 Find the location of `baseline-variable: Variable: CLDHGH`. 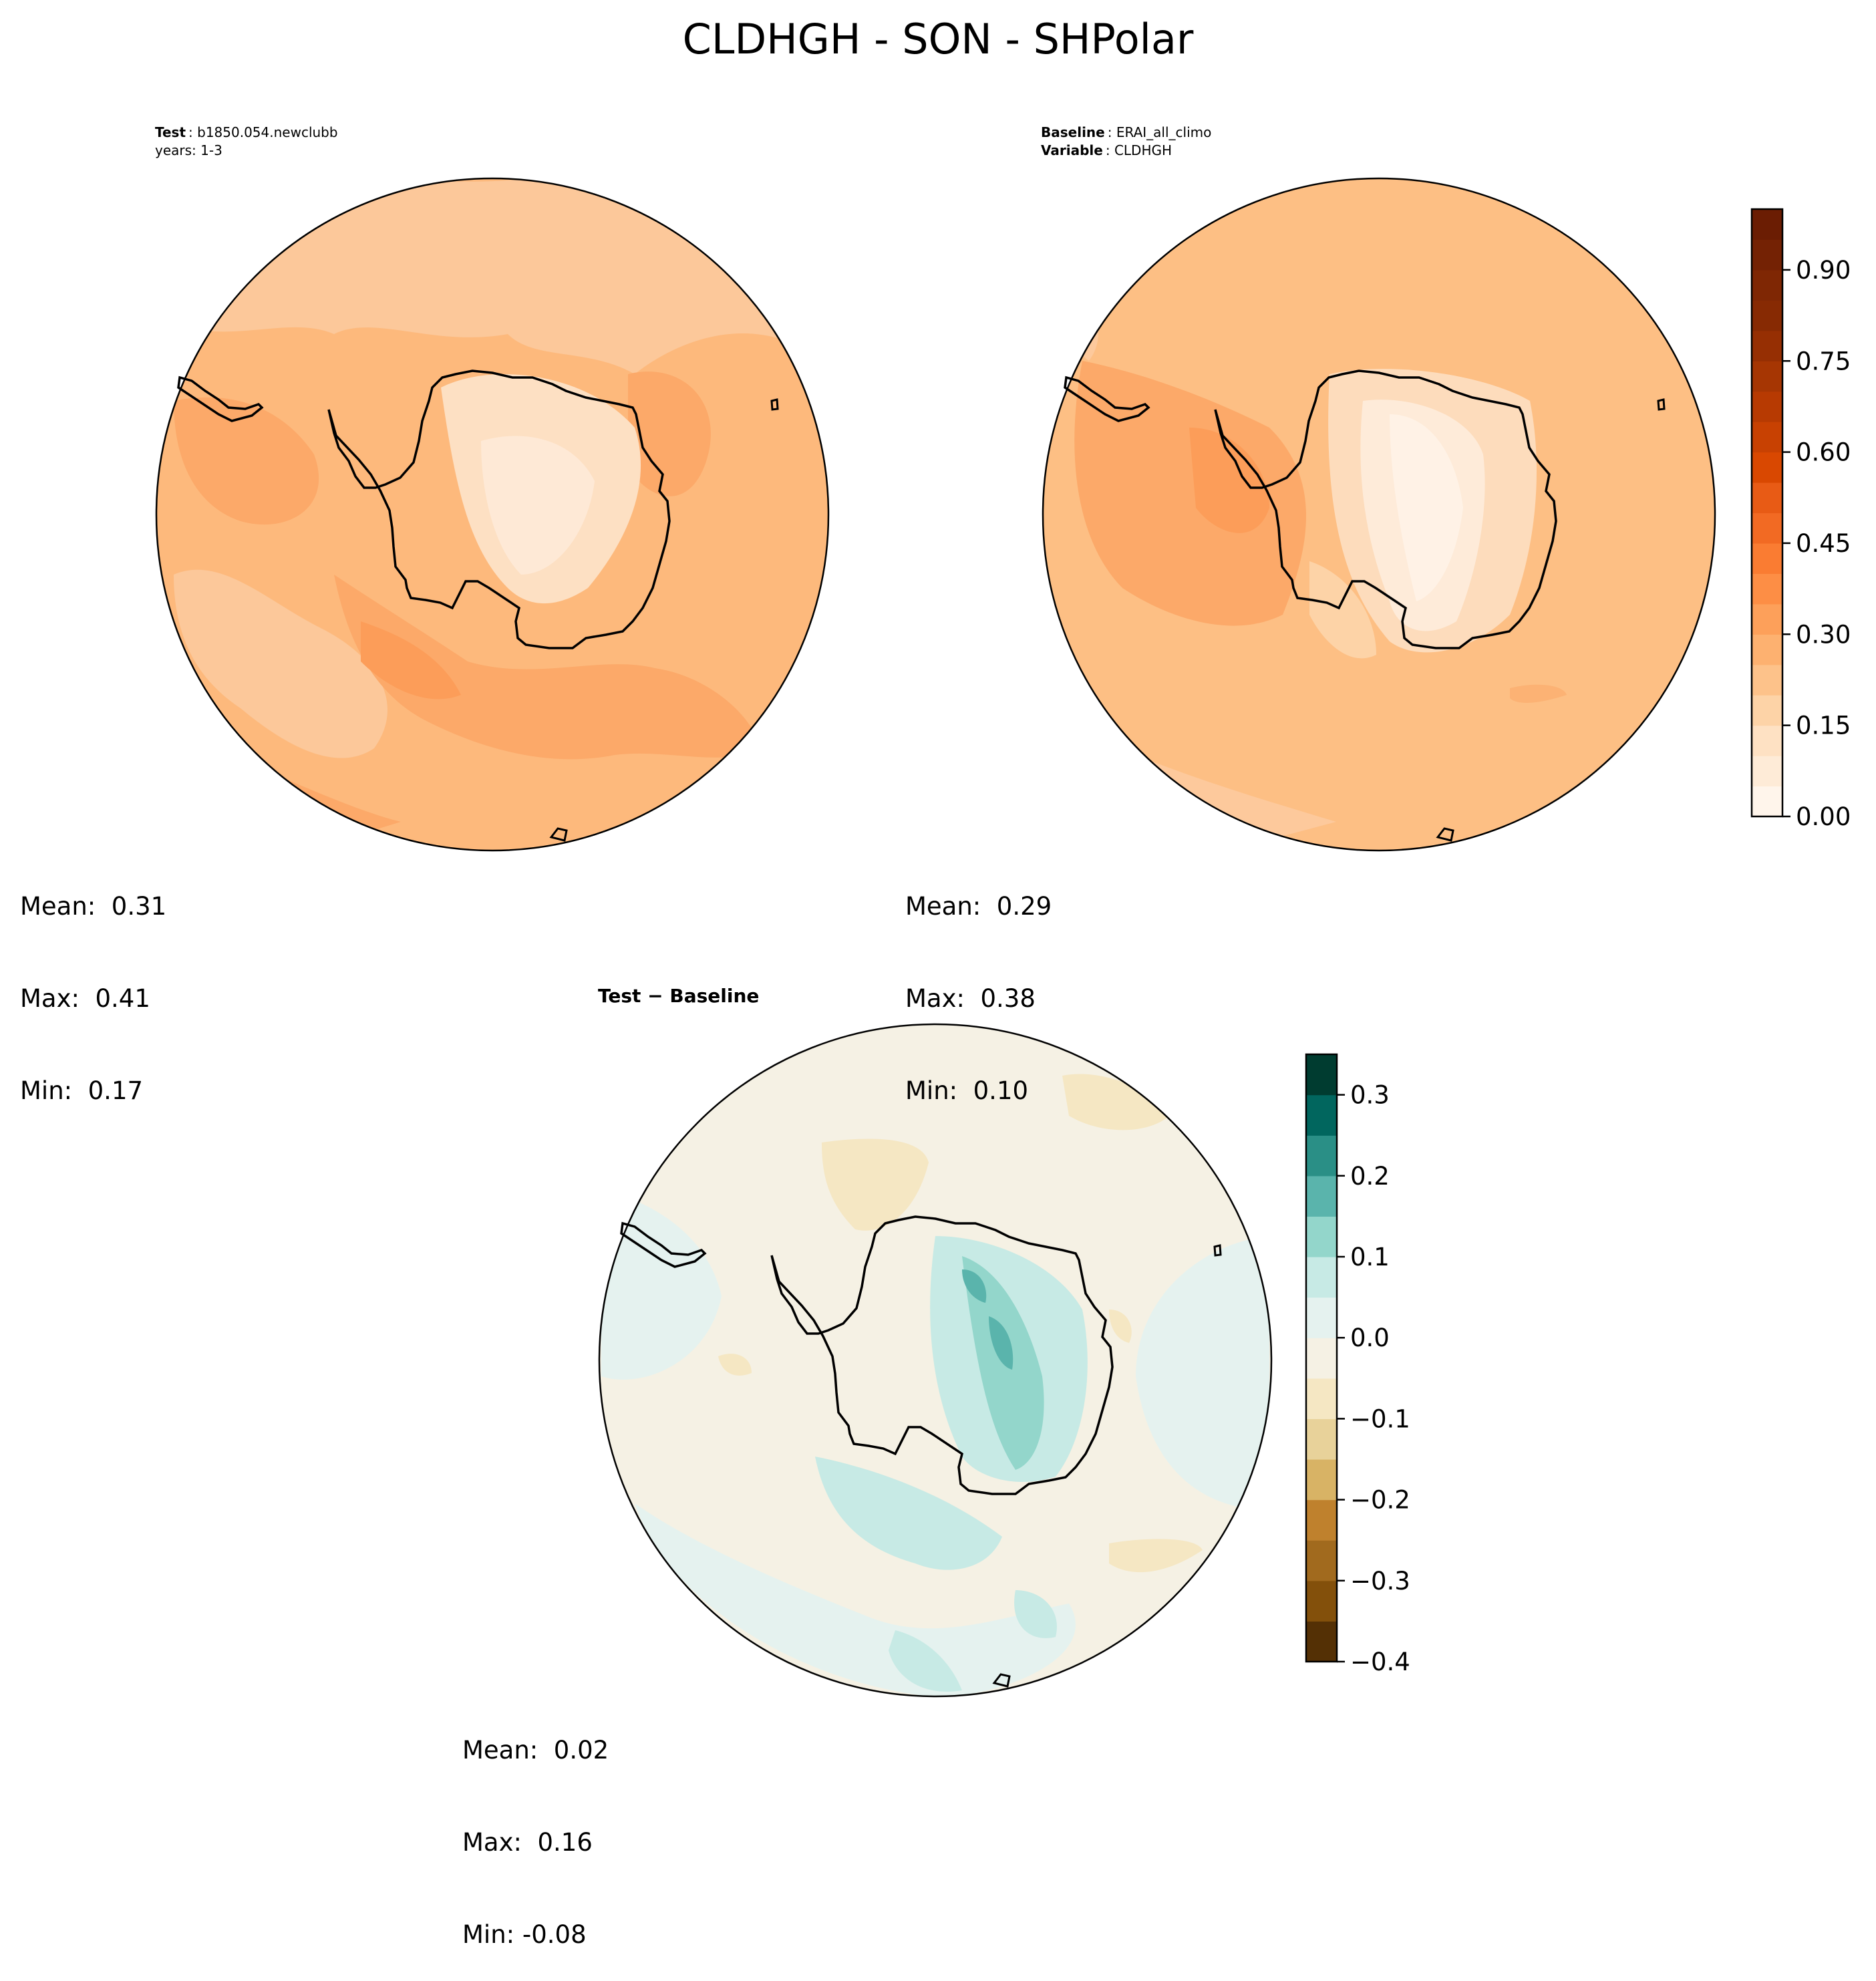

baseline-variable: Variable: CLDHGH is located at coordinates (1106, 150).